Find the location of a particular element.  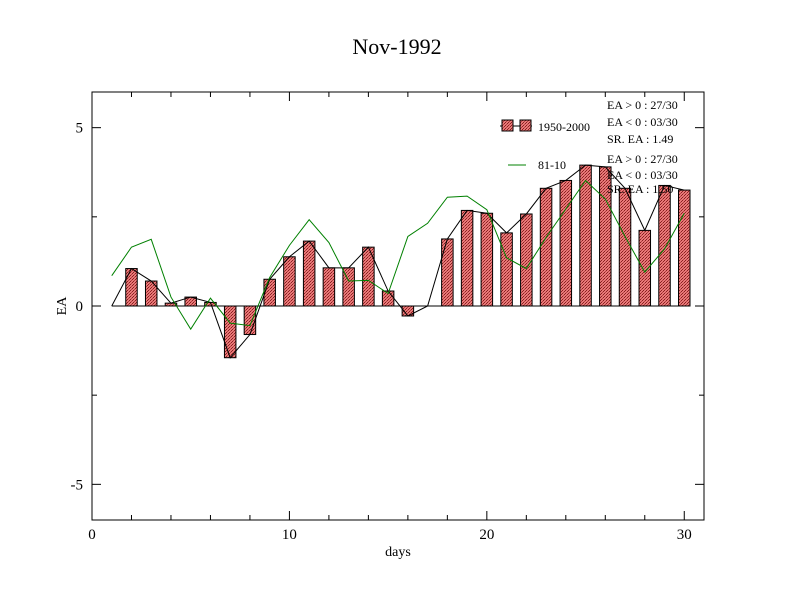

legend-line-stat-sr: SR. EA : 1.50 is located at coordinates (640, 189).